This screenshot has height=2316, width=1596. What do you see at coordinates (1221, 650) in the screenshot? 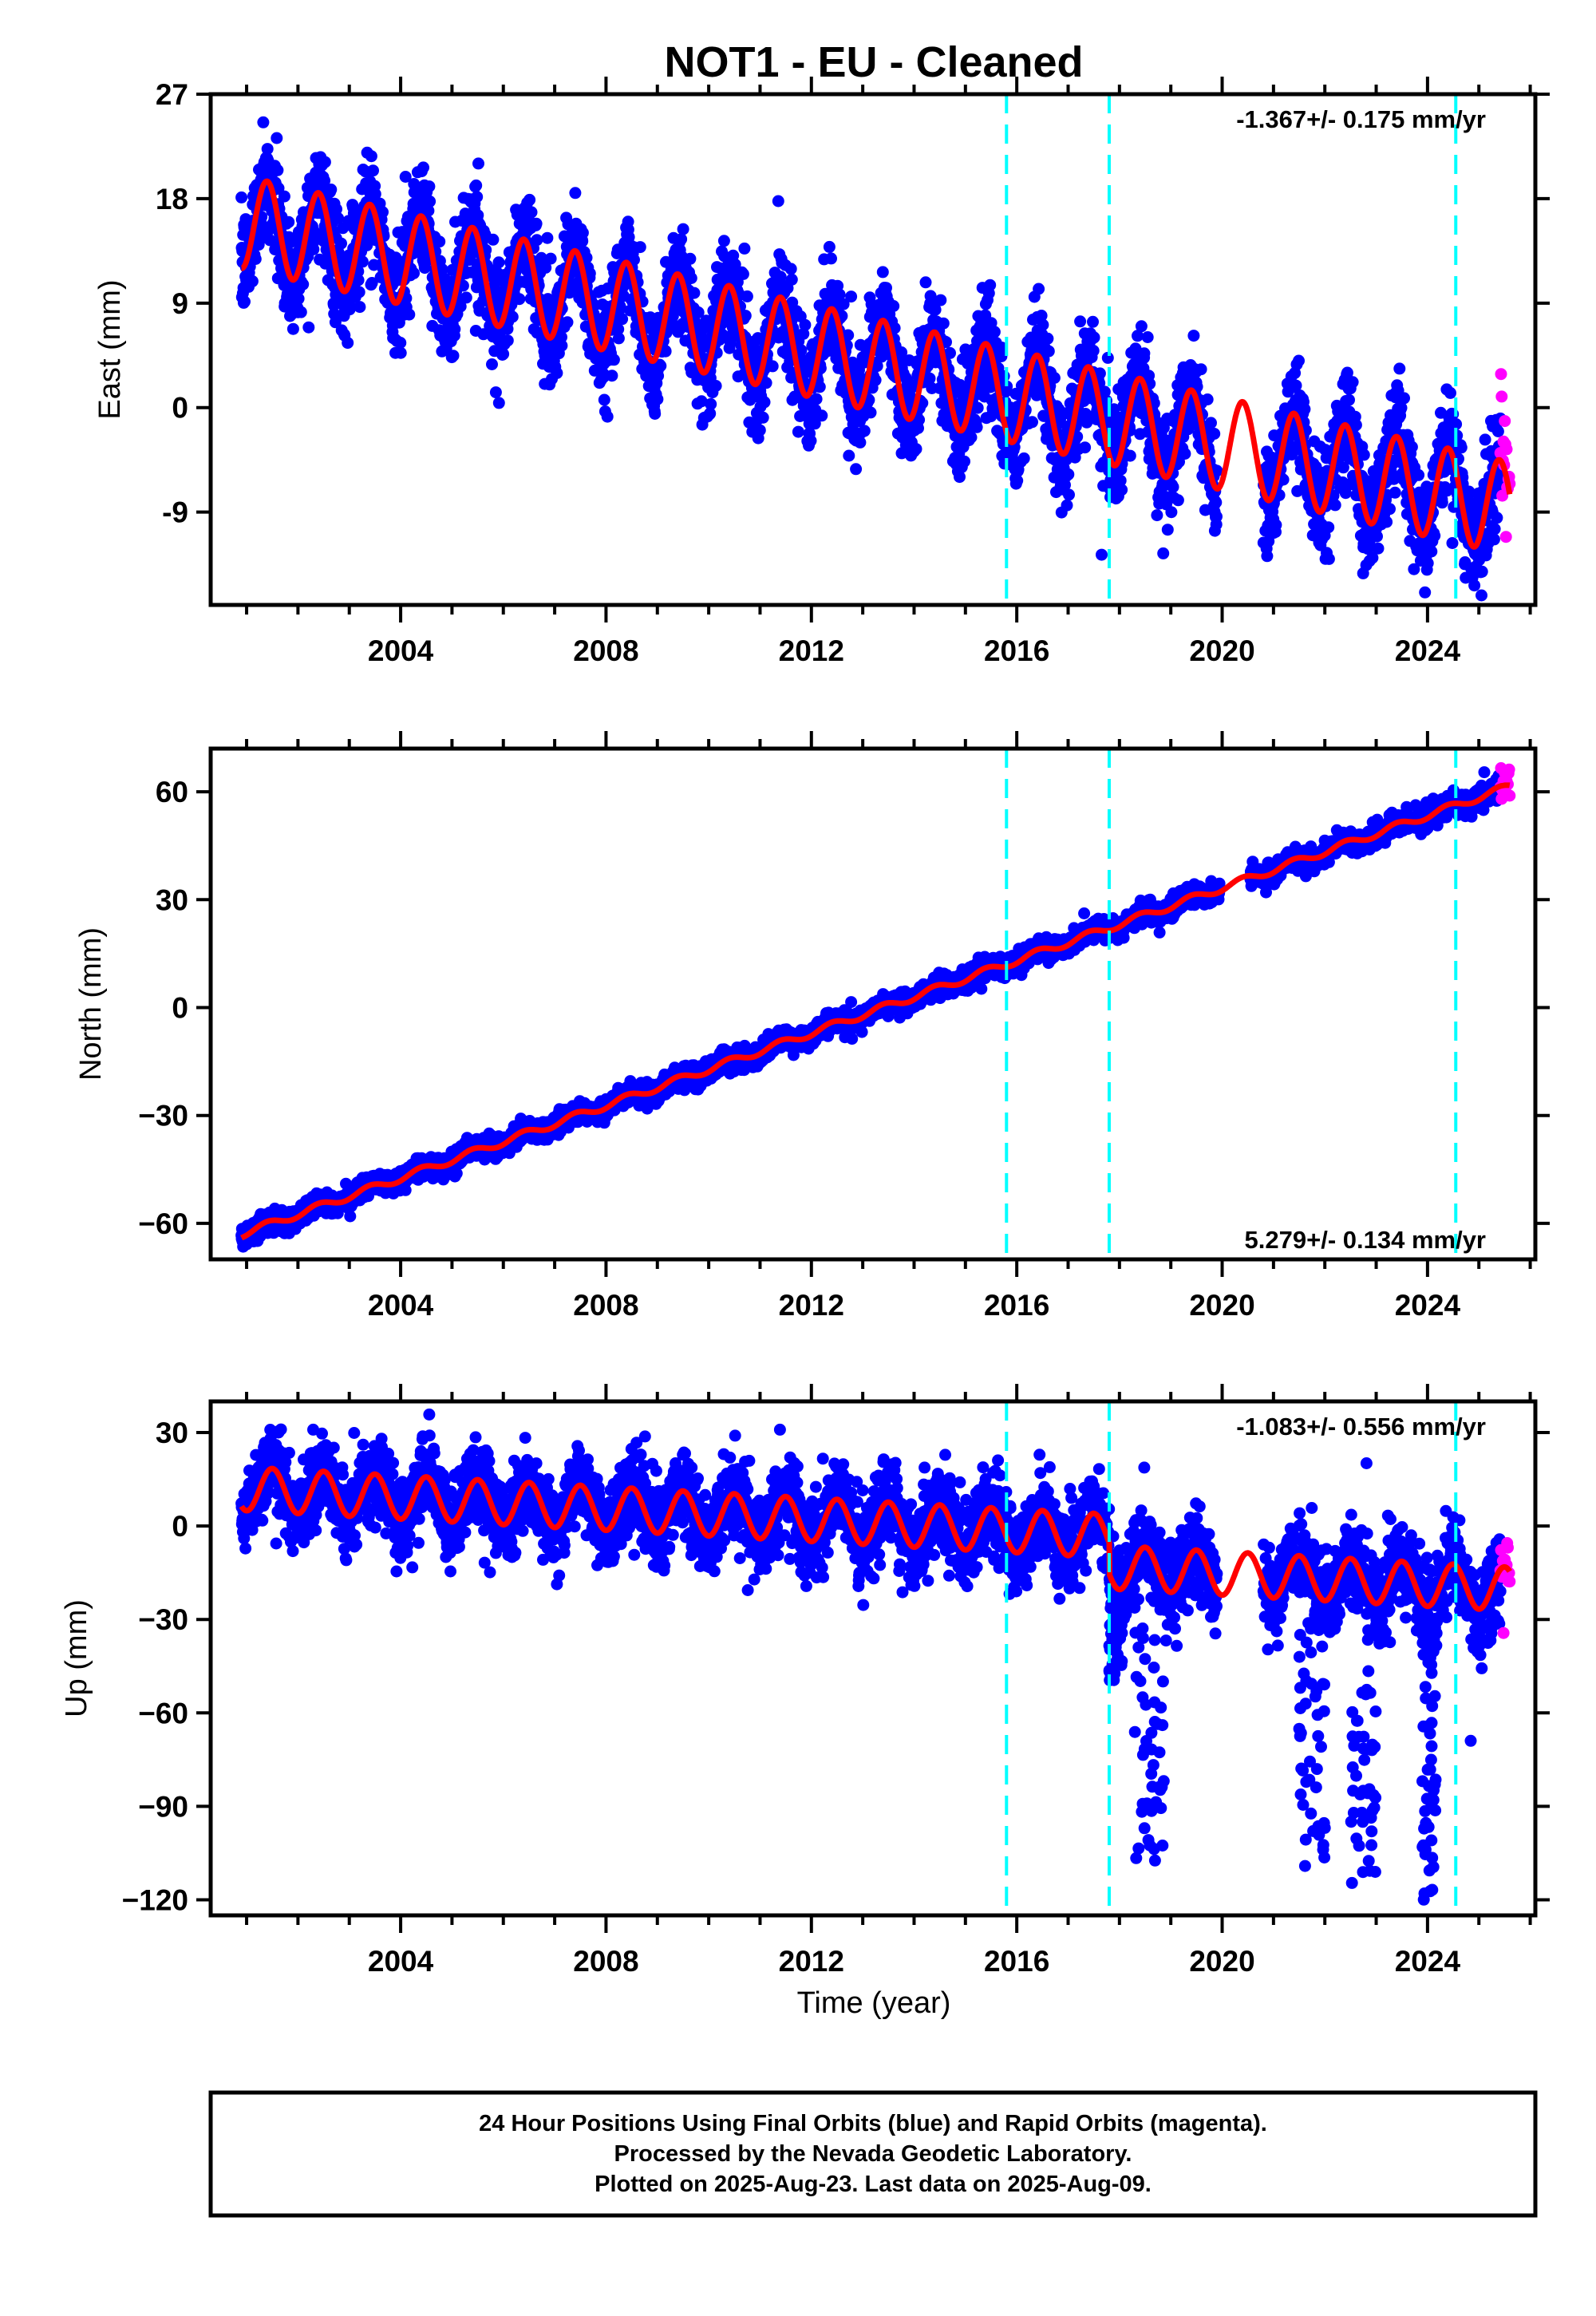
I see `x-tick-label: 2020` at bounding box center [1221, 650].